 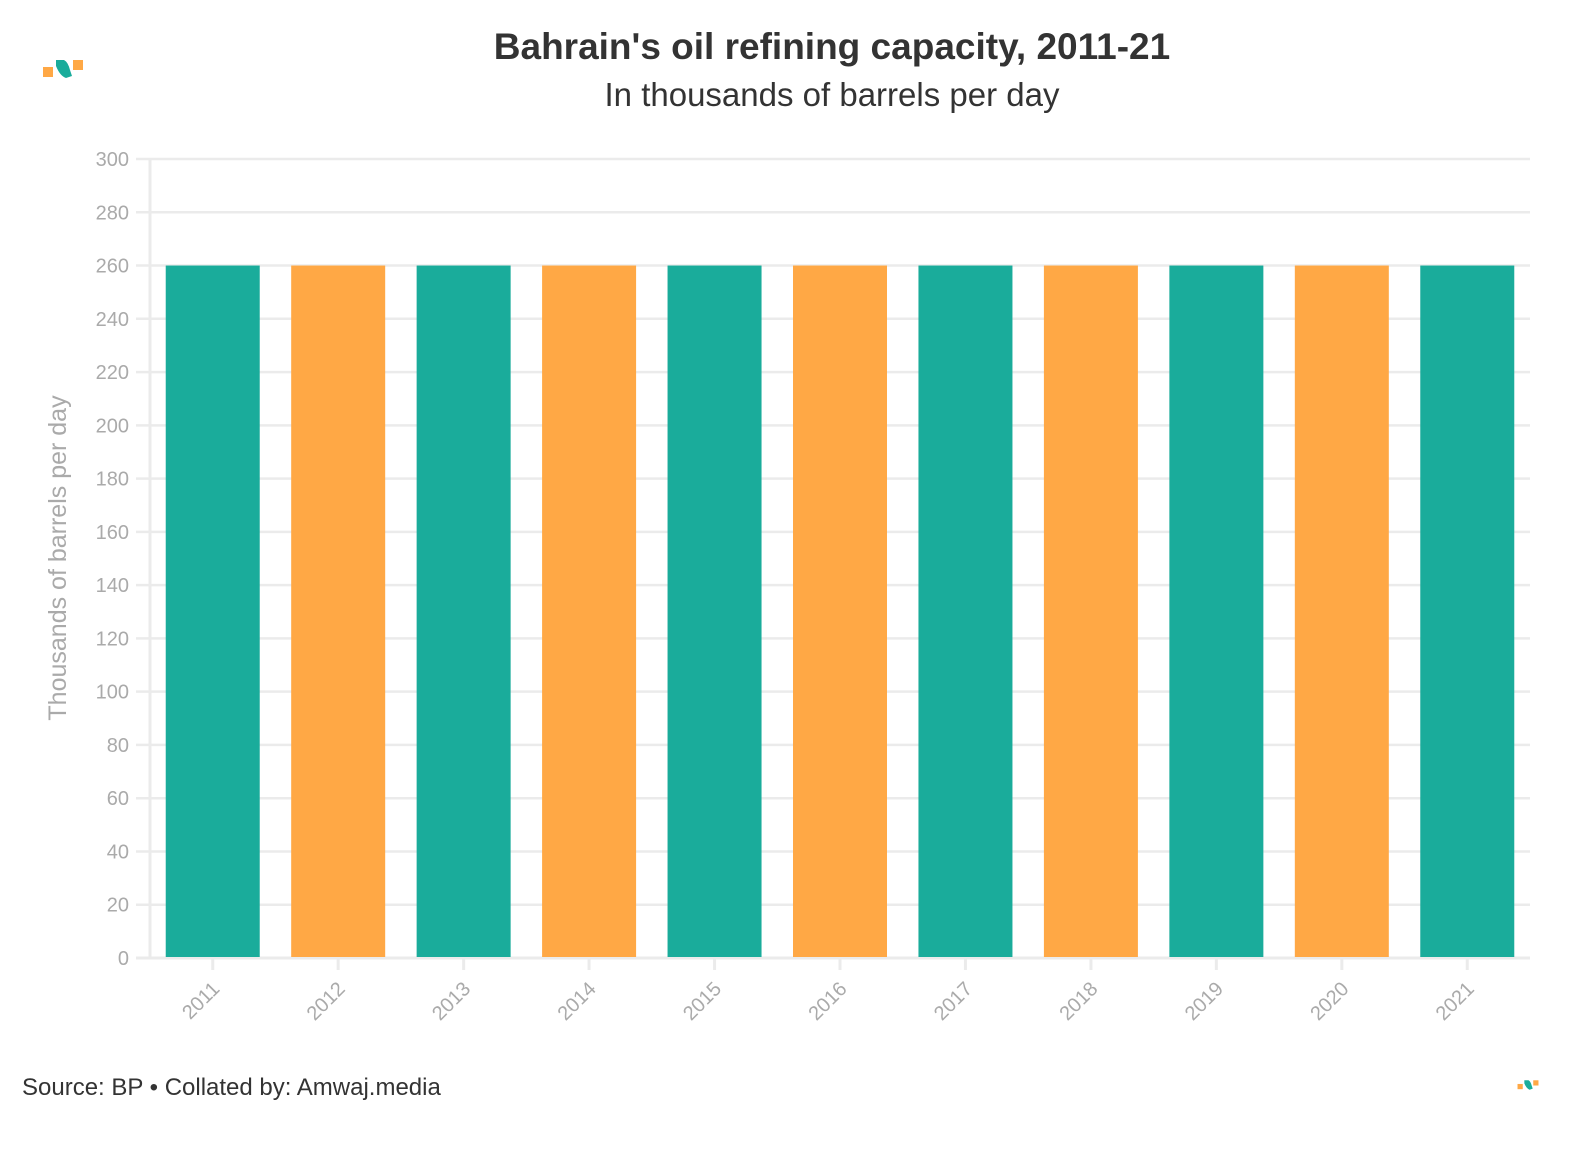 What do you see at coordinates (1341, 611) in the screenshot?
I see `bar-2020` at bounding box center [1341, 611].